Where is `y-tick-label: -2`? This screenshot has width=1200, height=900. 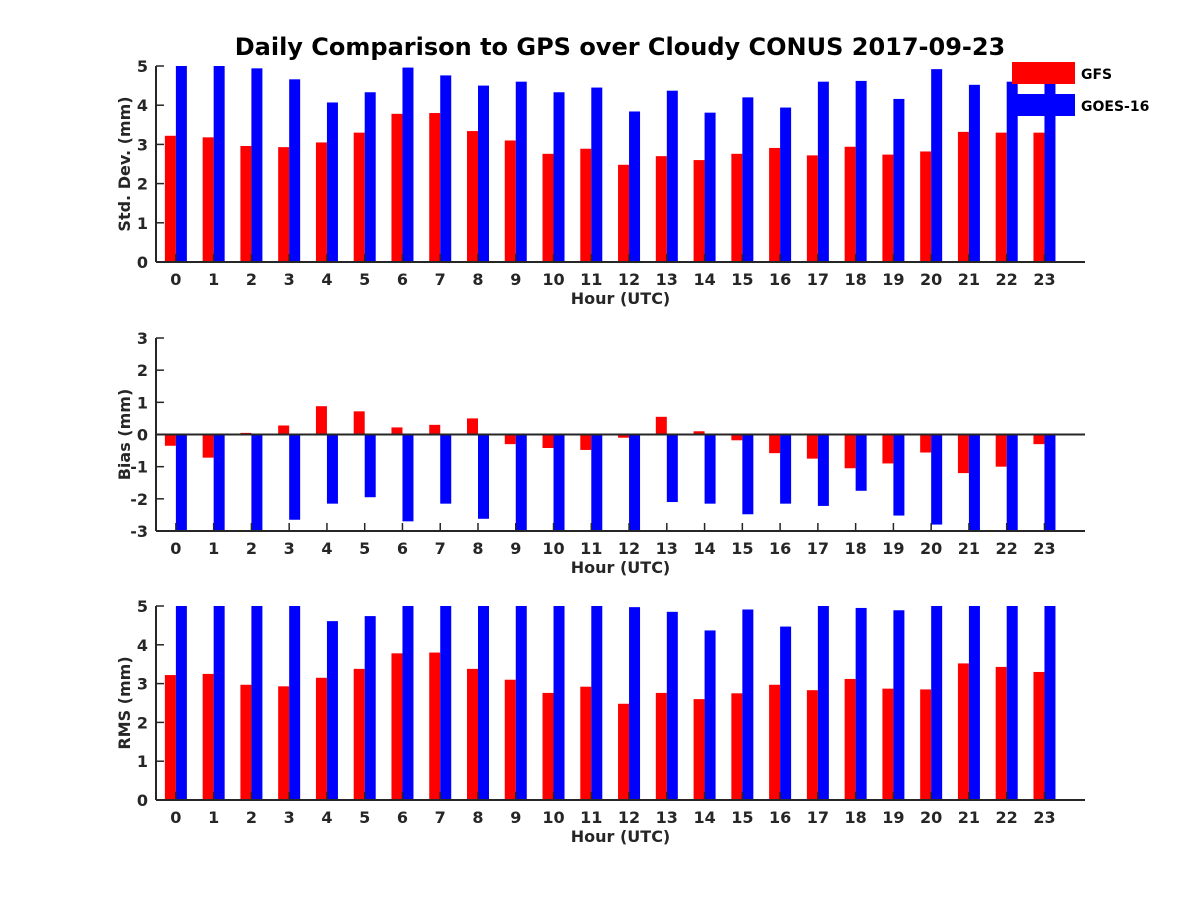
y-tick-label: -2 is located at coordinates (139, 499).